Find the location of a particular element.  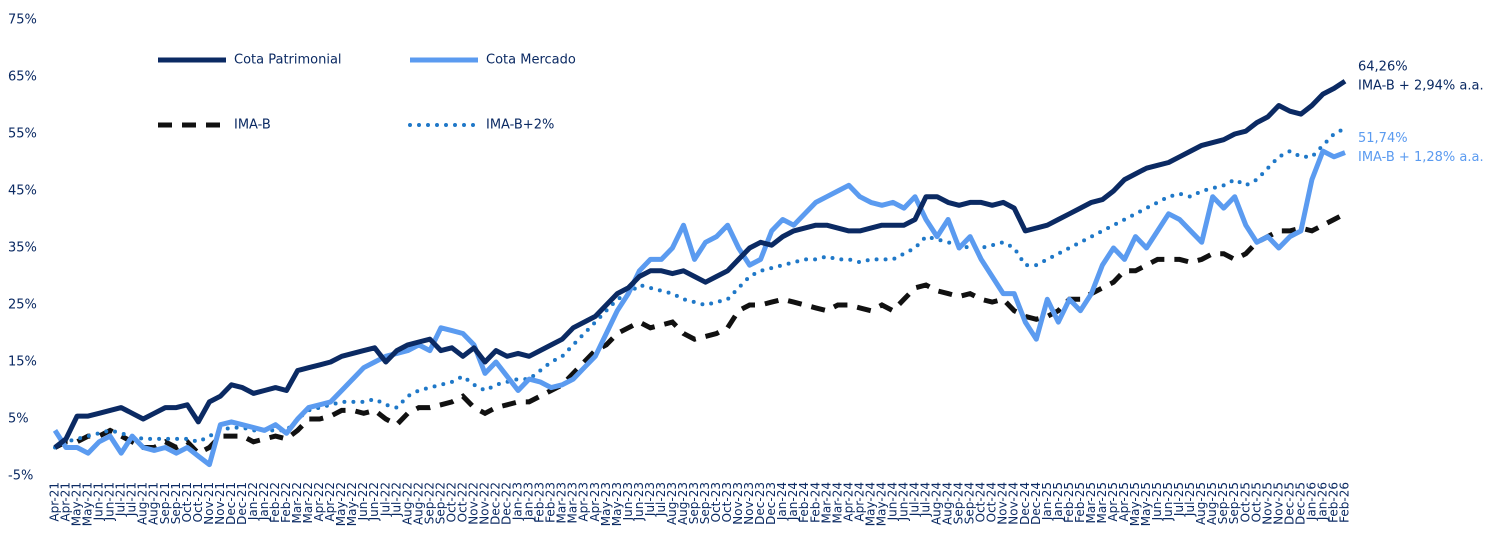

end-label: 64,26% is located at coordinates (1383, 67).